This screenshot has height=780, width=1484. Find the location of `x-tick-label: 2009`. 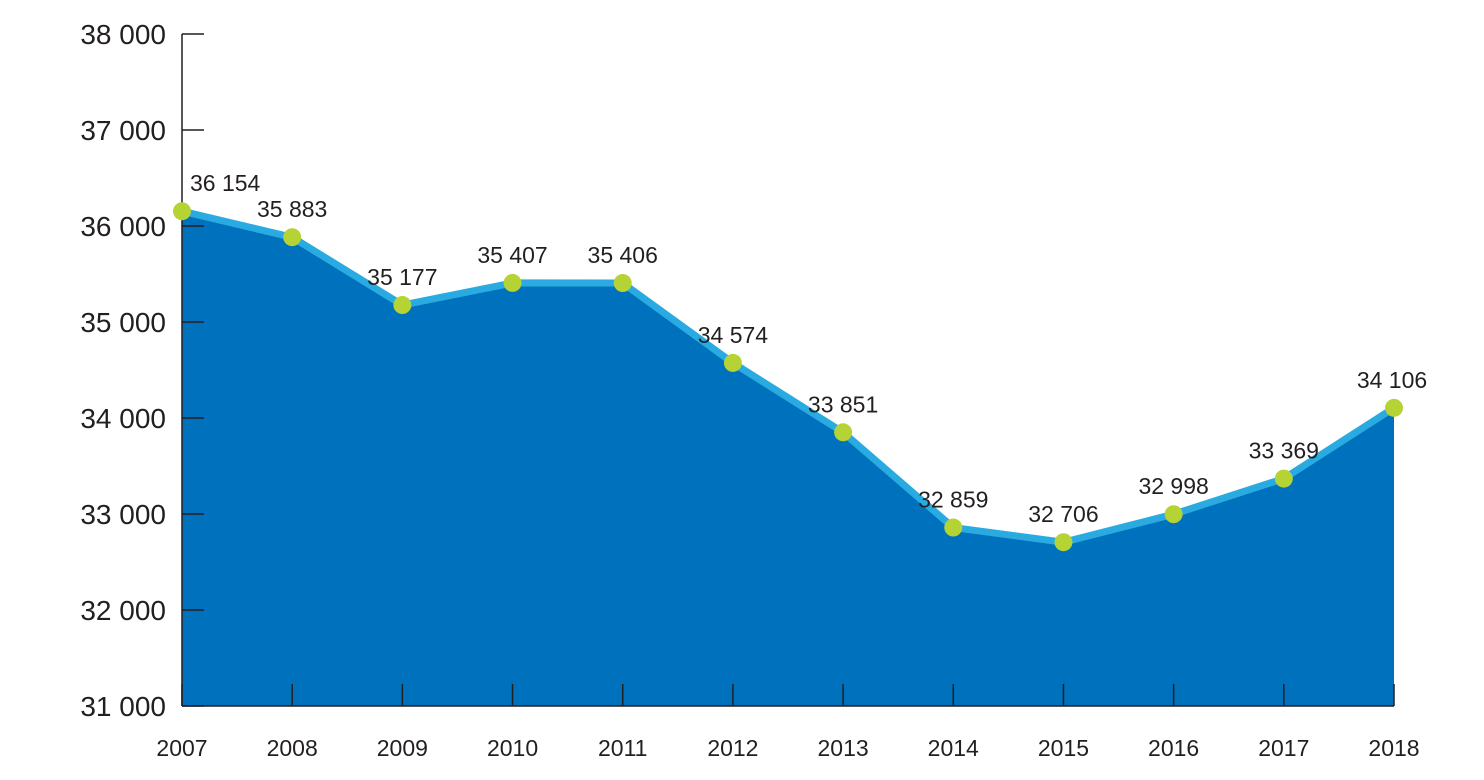

x-tick-label: 2009 is located at coordinates (402, 748).